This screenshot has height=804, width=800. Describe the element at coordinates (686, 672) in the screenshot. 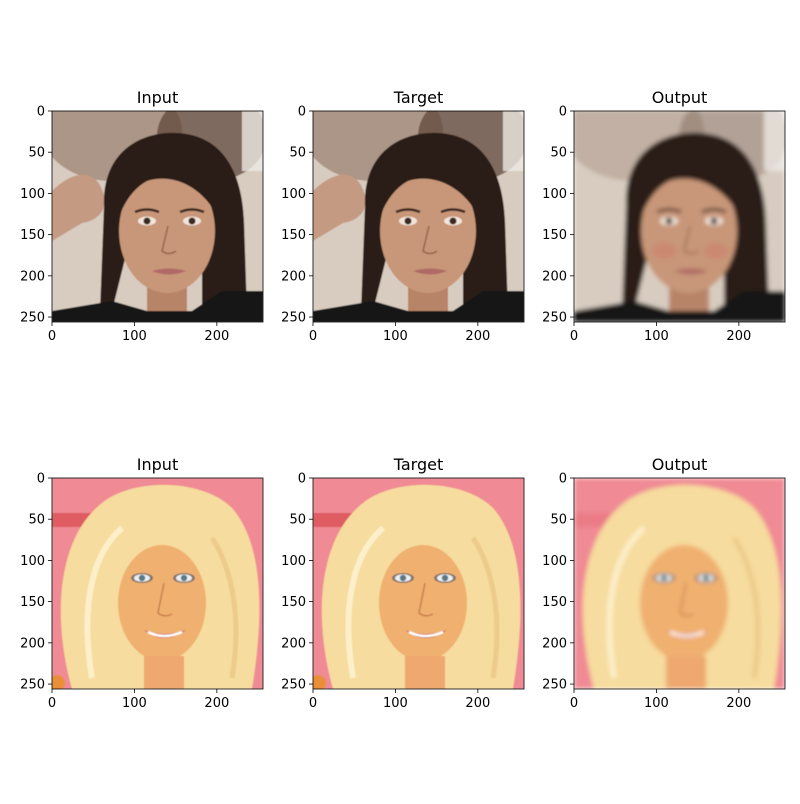

I see `neck` at that location.